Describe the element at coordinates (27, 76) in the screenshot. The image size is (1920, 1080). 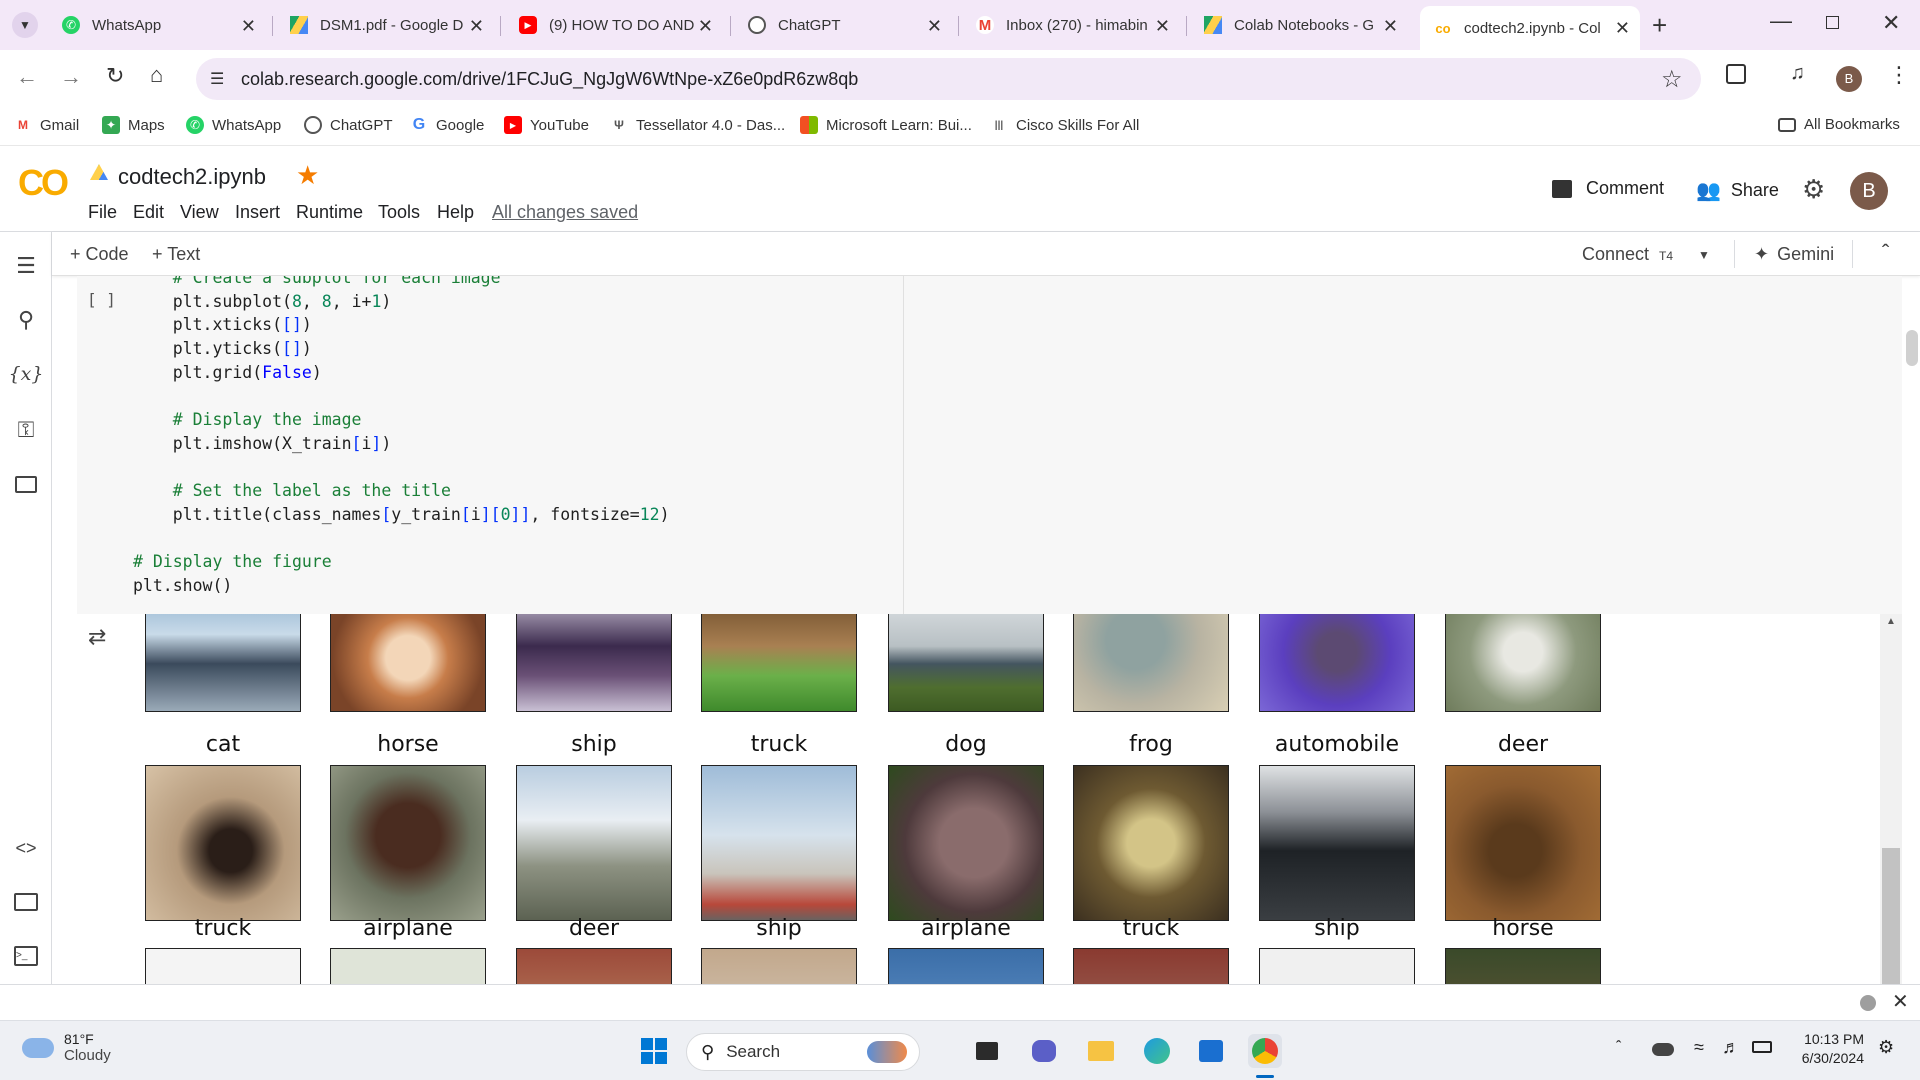
I see `back-icon: ←` at that location.